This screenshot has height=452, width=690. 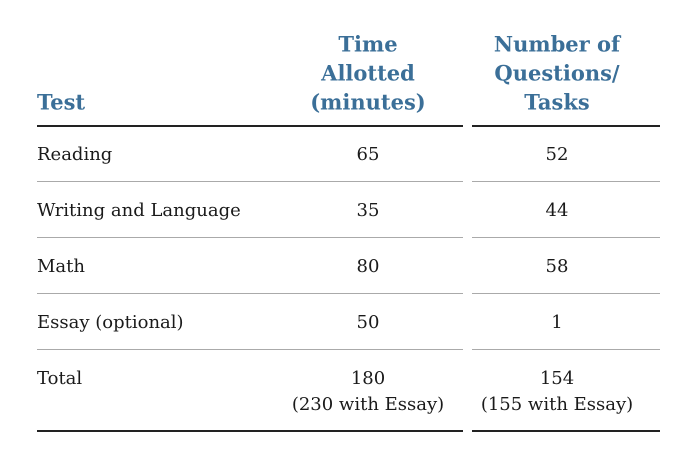 What do you see at coordinates (75, 154) in the screenshot?
I see `table-cell: Reading` at bounding box center [75, 154].